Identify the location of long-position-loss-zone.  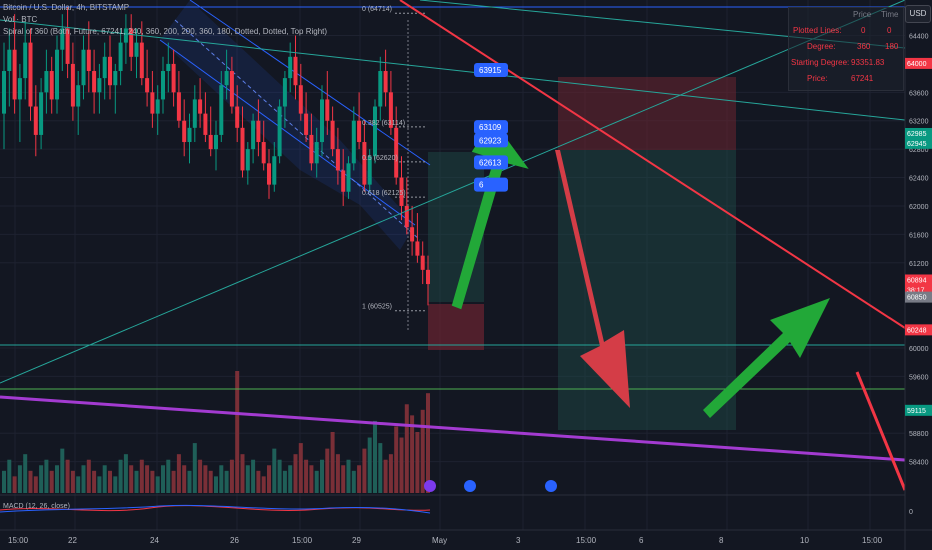
(456, 327).